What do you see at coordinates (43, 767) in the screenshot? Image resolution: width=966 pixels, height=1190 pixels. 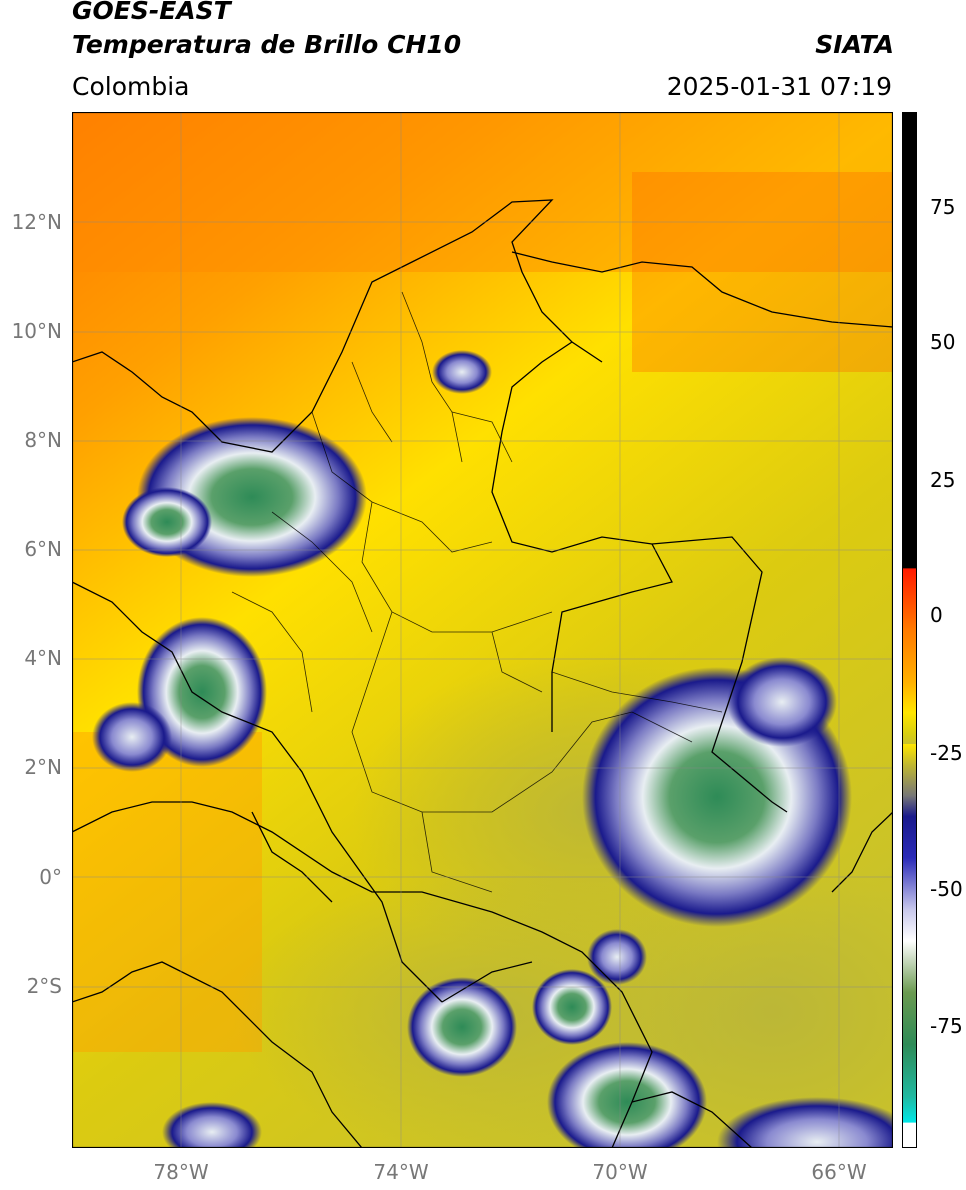 I see `lat-label: 2°N` at bounding box center [43, 767].